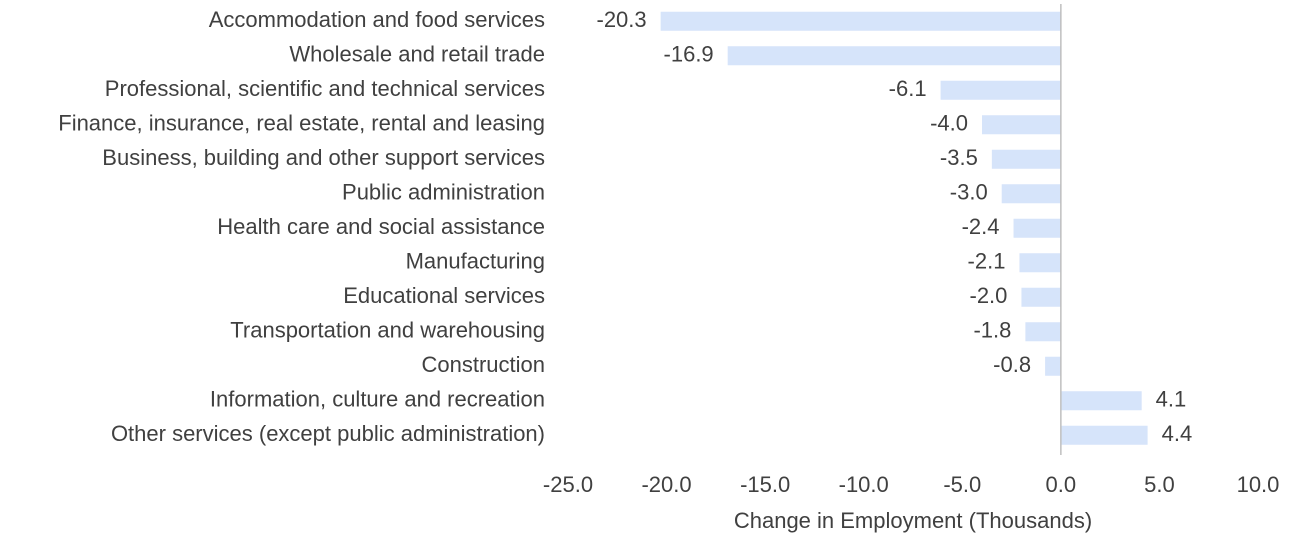 The image size is (1300, 552). I want to click on category-label: Wholesale and retail trade, so click(417, 54).